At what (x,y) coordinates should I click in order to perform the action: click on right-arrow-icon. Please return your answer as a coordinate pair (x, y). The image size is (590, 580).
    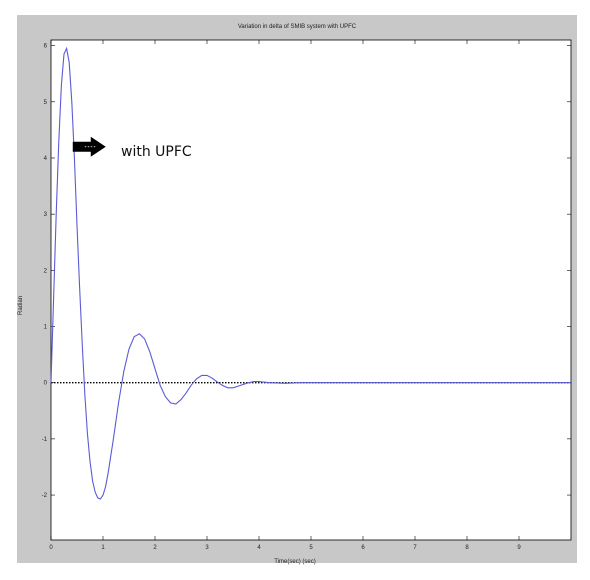
    Looking at the image, I should click on (89, 146).